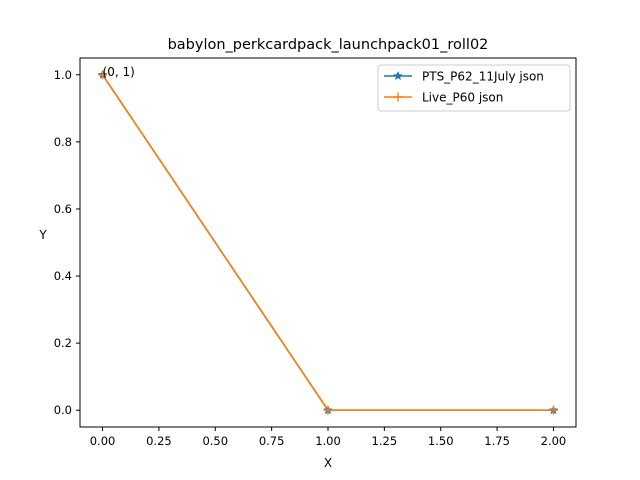 The image size is (640, 480). Describe the element at coordinates (63, 209) in the screenshot. I see `y-tick-label: 0.6` at that location.